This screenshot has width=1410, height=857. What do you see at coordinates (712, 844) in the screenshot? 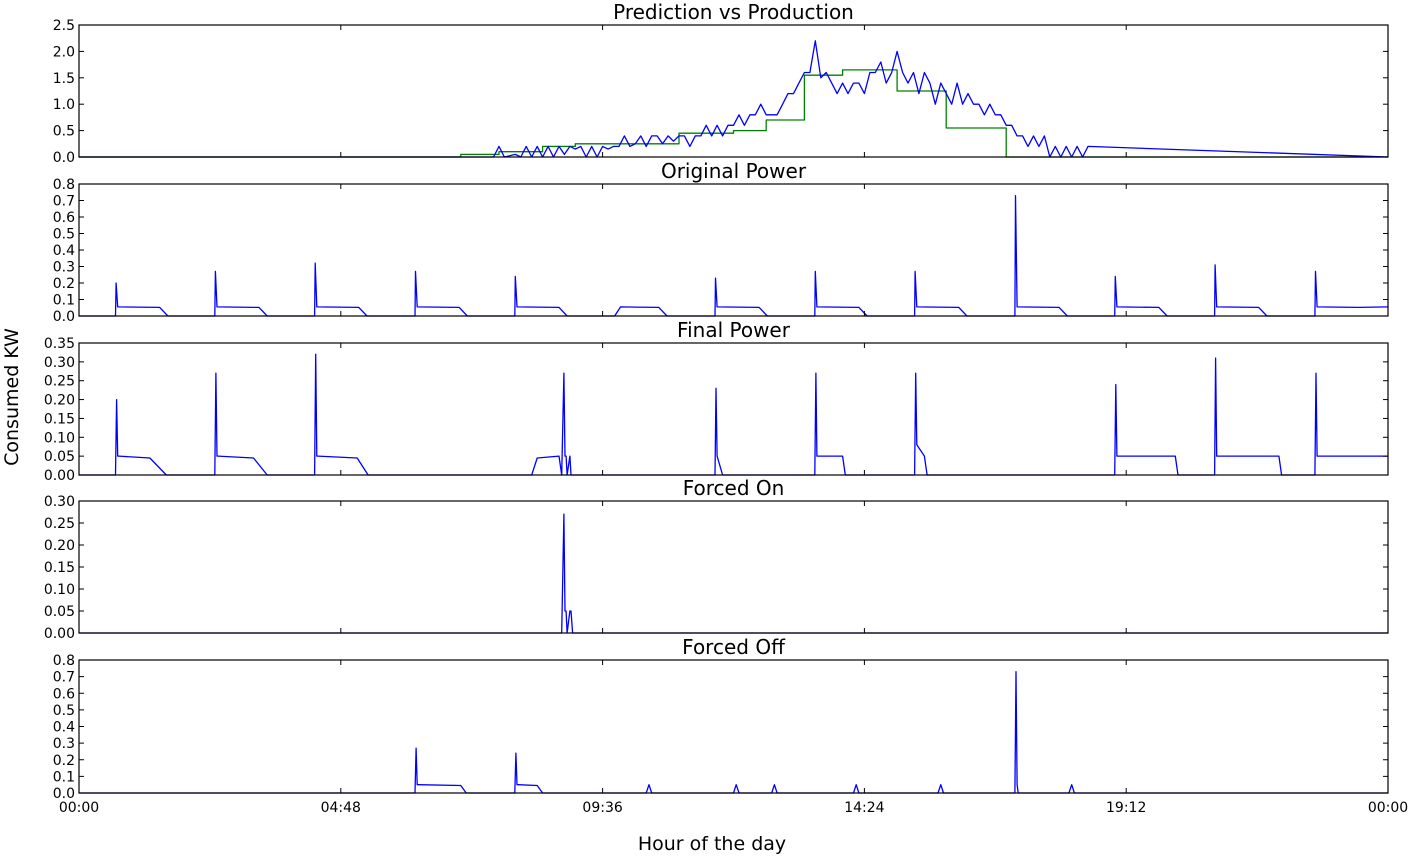
I see `x-axis-label: Hour of the day` at bounding box center [712, 844].